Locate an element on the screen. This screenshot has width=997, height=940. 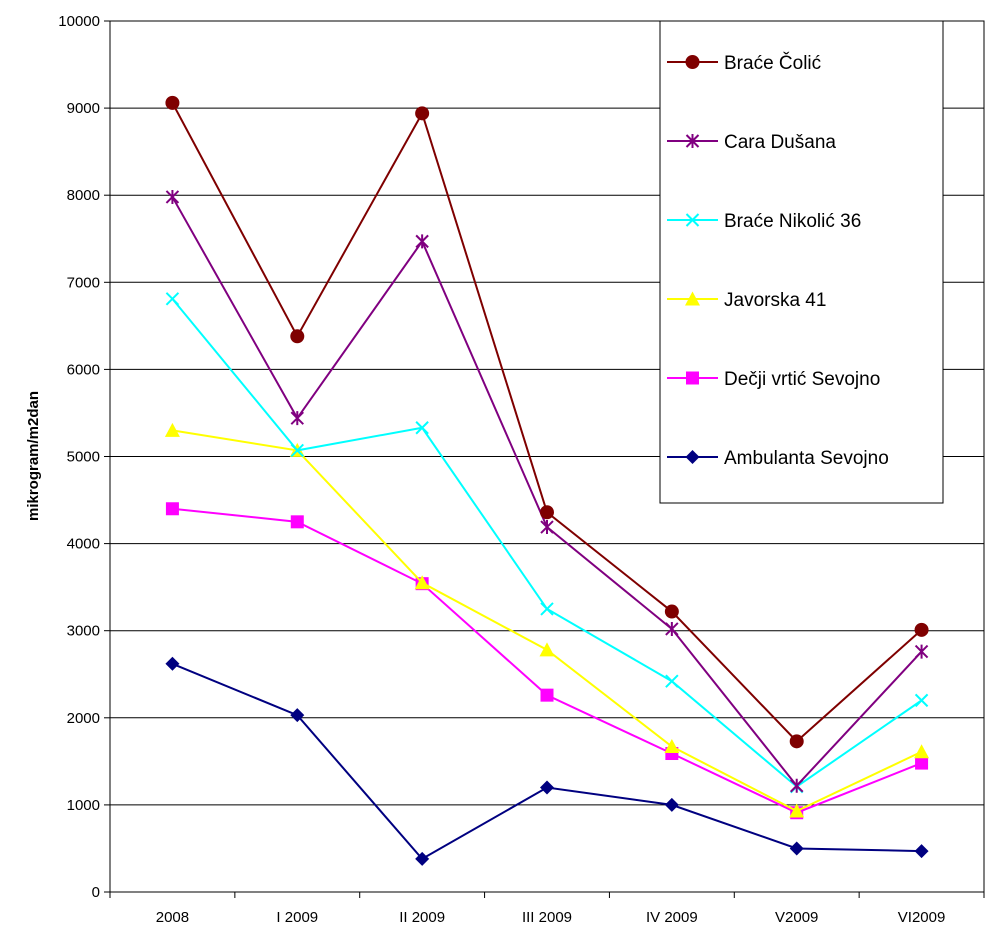
y-tick-label: 5000 is located at coordinates (83, 457).